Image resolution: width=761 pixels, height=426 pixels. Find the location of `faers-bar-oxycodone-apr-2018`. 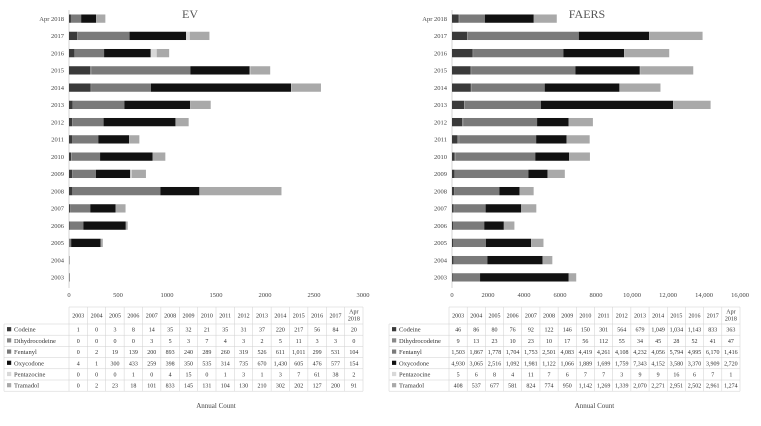

faers-bar-oxycodone-apr-2018 is located at coordinates (509, 18).